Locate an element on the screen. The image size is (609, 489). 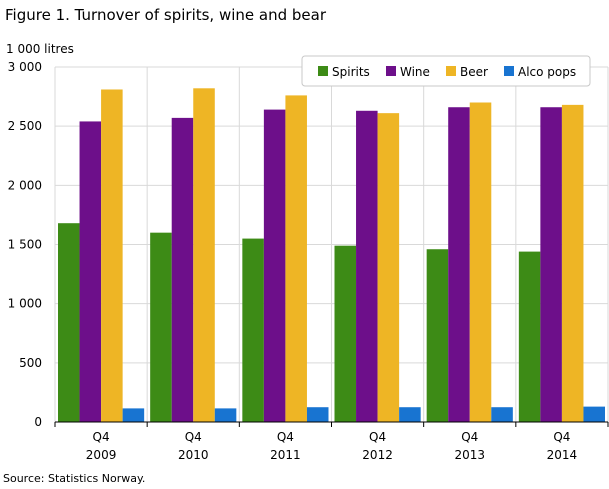
source-note: Source: Statistics Norway. is located at coordinates (74, 478).